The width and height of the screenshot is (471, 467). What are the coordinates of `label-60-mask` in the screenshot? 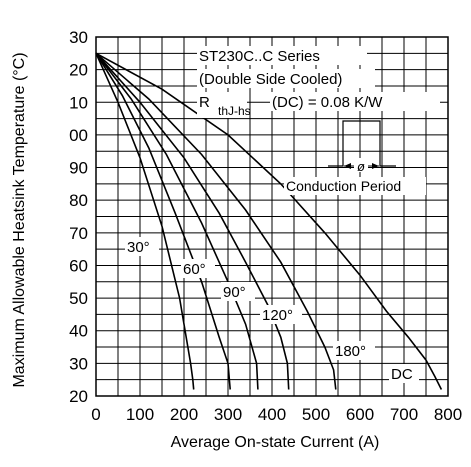 It's located at (198, 268).